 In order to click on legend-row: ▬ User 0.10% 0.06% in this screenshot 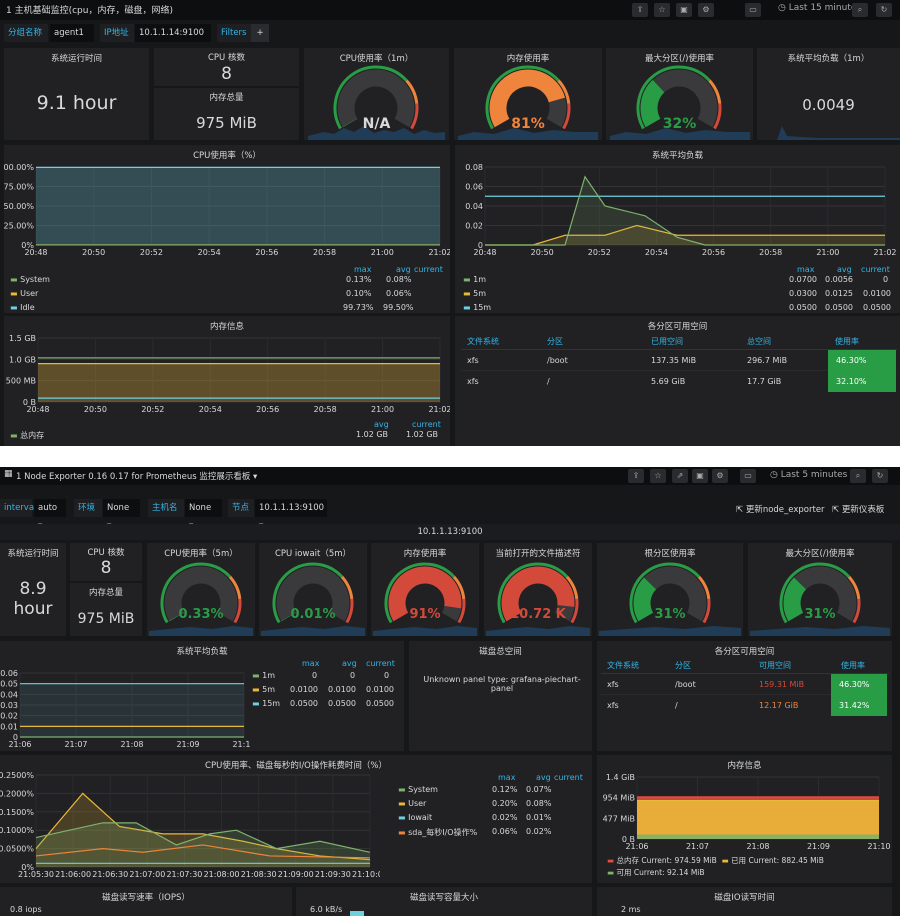, I will do `click(211, 293)`.